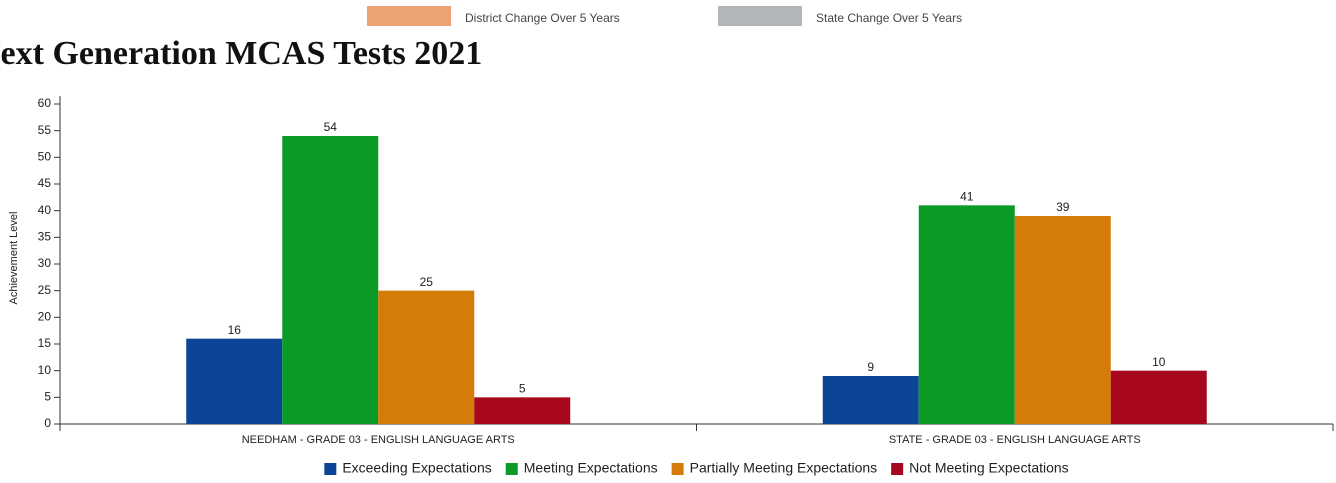 The image size is (1336, 483). I want to click on value-label: 41, so click(967, 197).